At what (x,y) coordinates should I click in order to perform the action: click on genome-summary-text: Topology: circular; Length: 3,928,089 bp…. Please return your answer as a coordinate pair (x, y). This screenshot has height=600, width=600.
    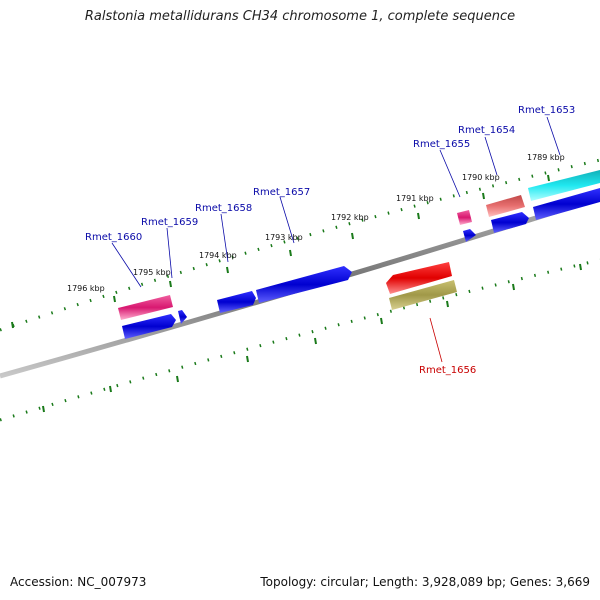
    Looking at the image, I should click on (425, 582).